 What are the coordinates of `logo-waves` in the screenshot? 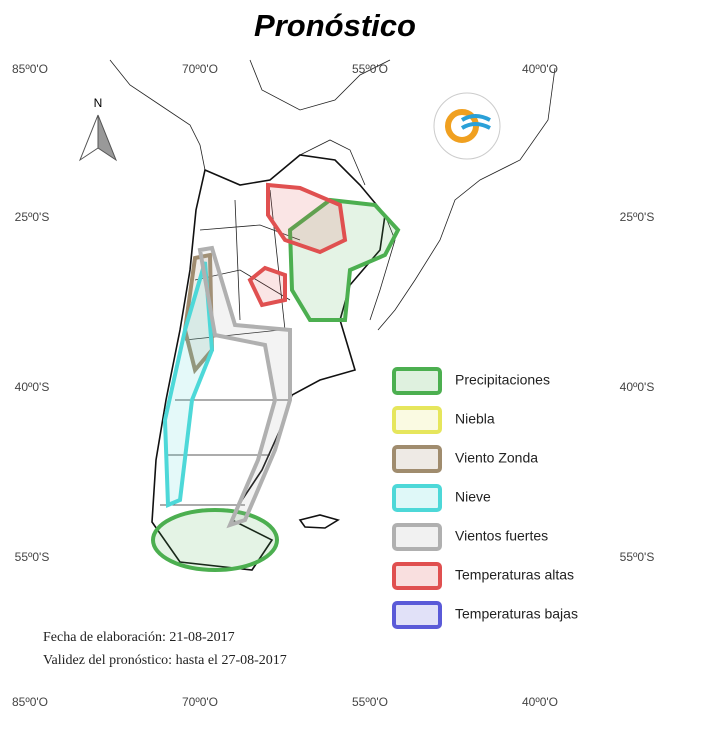 It's located at (475, 122).